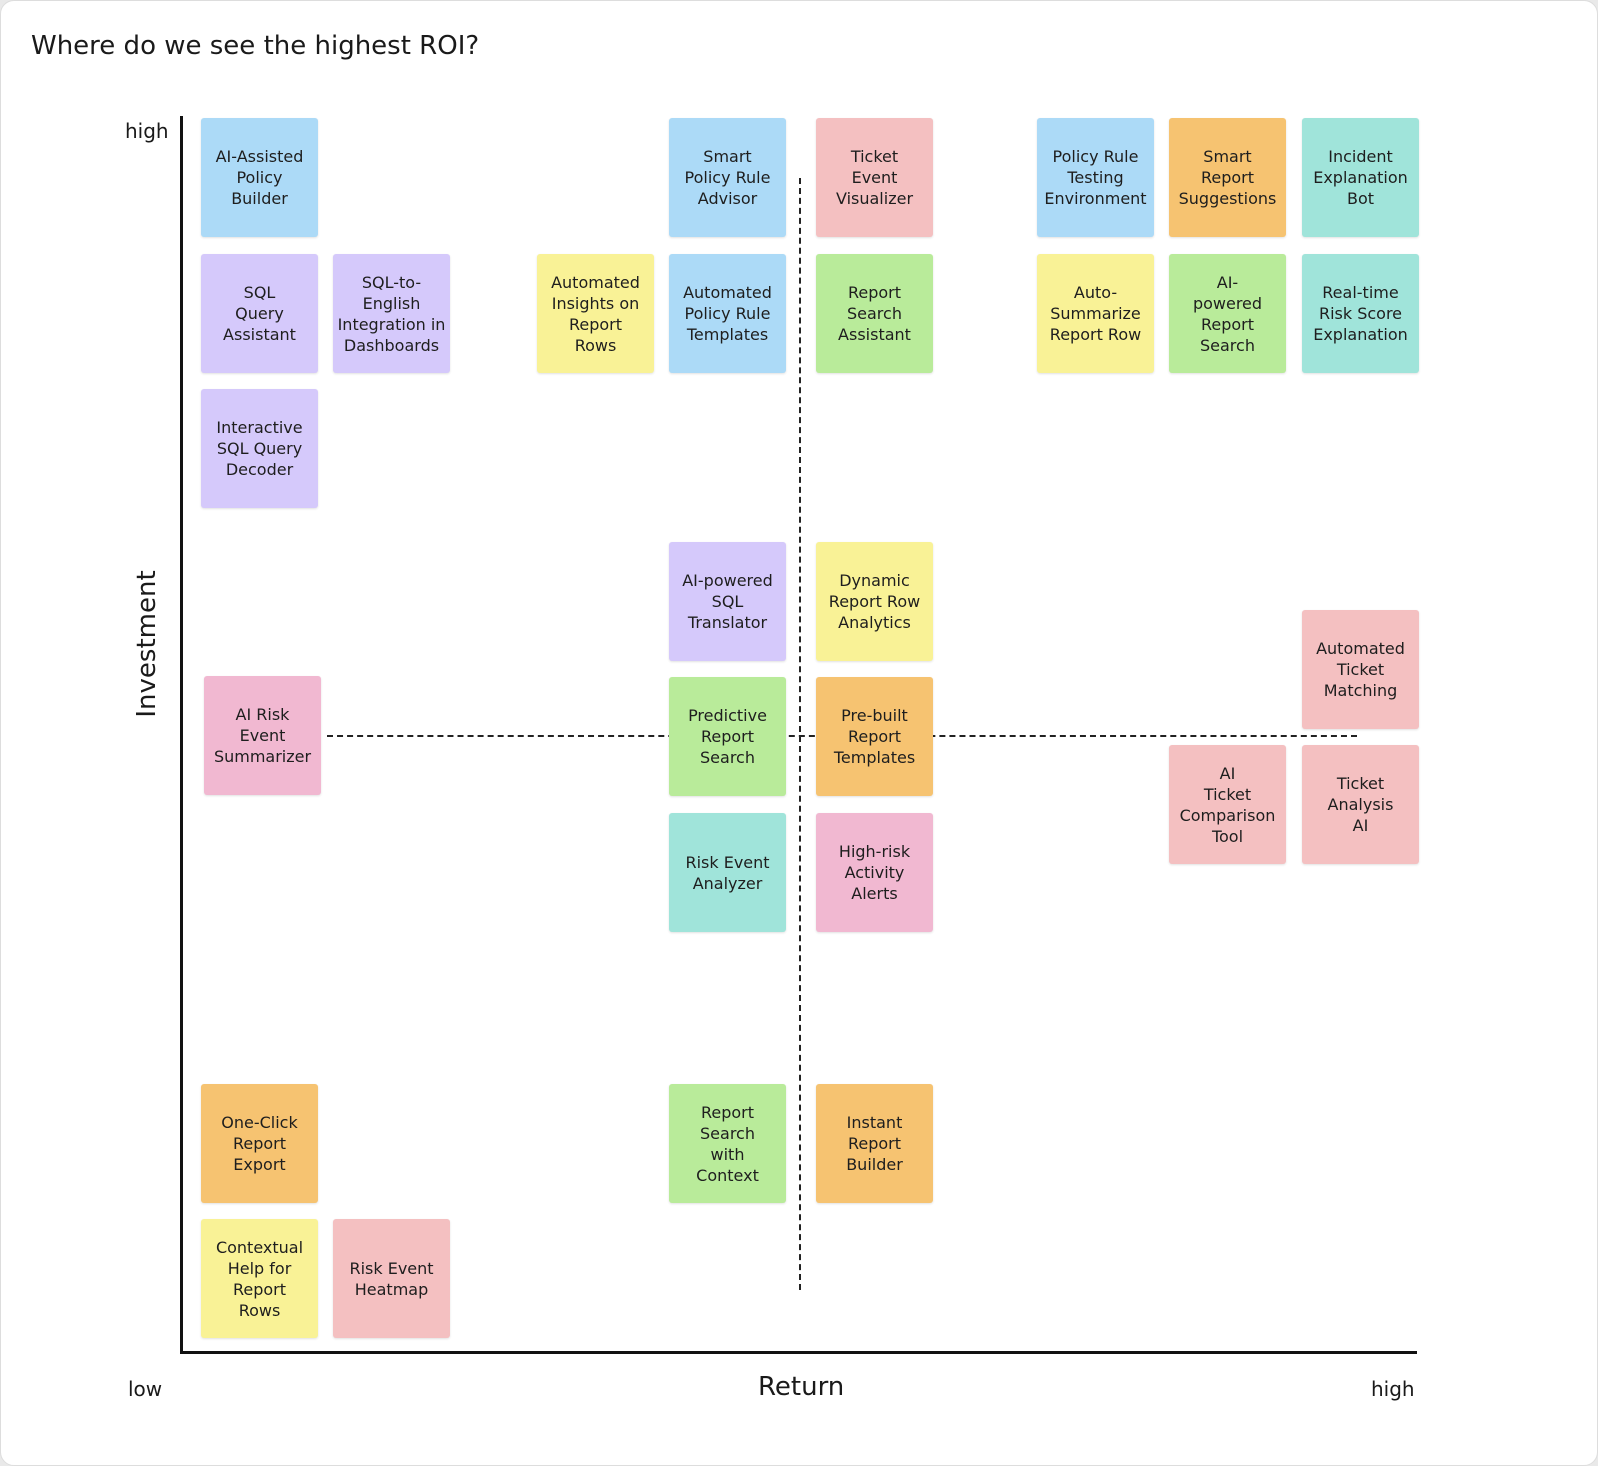 Image resolution: width=1598 pixels, height=1466 pixels. What do you see at coordinates (259, 448) in the screenshot?
I see `sticky-note-interactive-sql-query-decoder: Interactive SQL Query Decoder` at bounding box center [259, 448].